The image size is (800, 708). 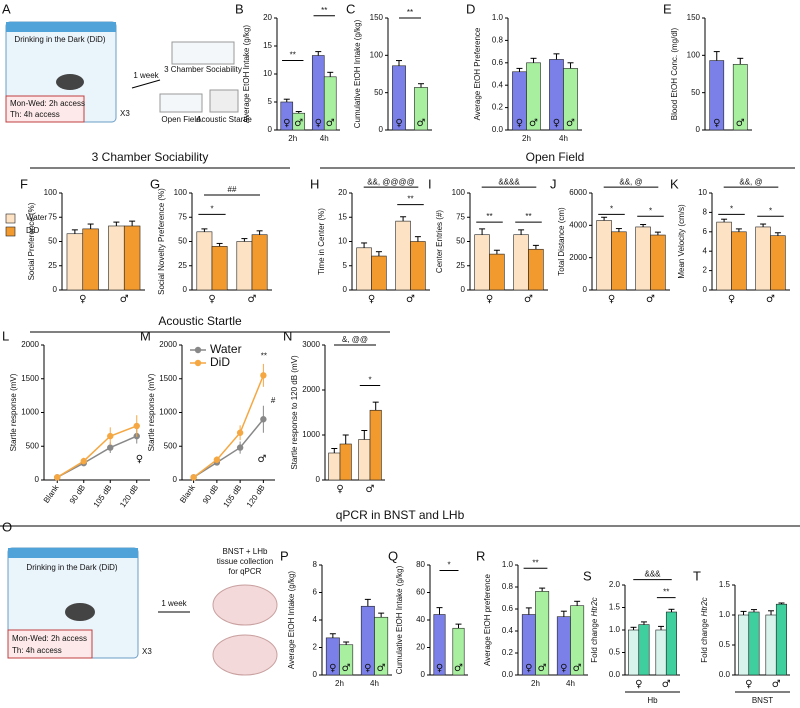 What do you see at coordinates (267, 17) in the screenshot?
I see `y-tick-label: 20` at bounding box center [267, 17].